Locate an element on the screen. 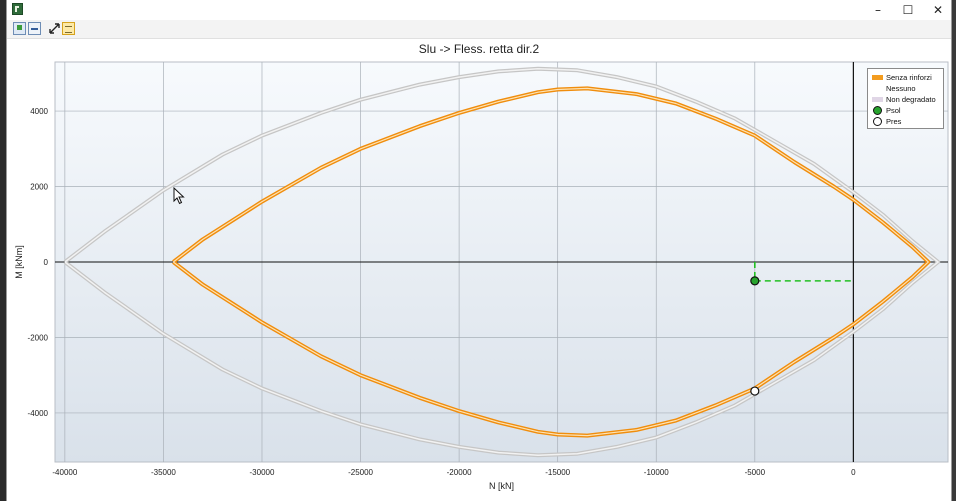 This screenshot has width=956, height=501. legend-label: Psol is located at coordinates (893, 110).